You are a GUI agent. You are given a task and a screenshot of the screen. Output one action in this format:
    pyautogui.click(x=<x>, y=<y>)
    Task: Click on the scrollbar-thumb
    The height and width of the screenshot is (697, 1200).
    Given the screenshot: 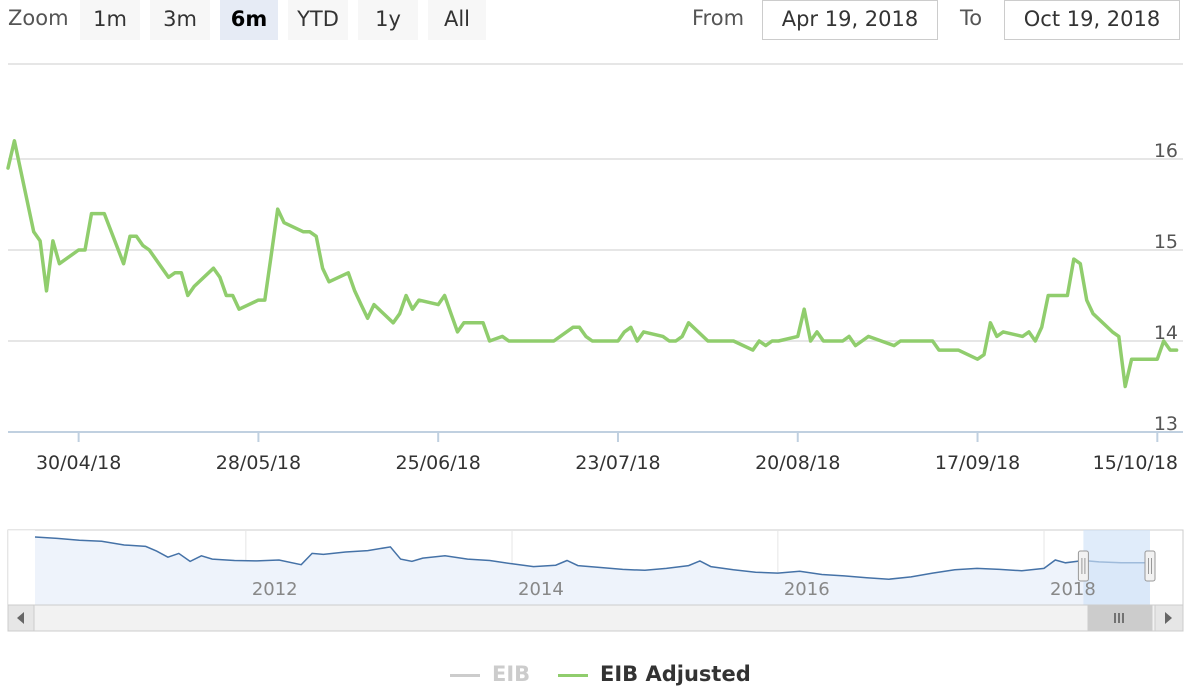 What is the action you would take?
    pyautogui.click(x=1120, y=618)
    